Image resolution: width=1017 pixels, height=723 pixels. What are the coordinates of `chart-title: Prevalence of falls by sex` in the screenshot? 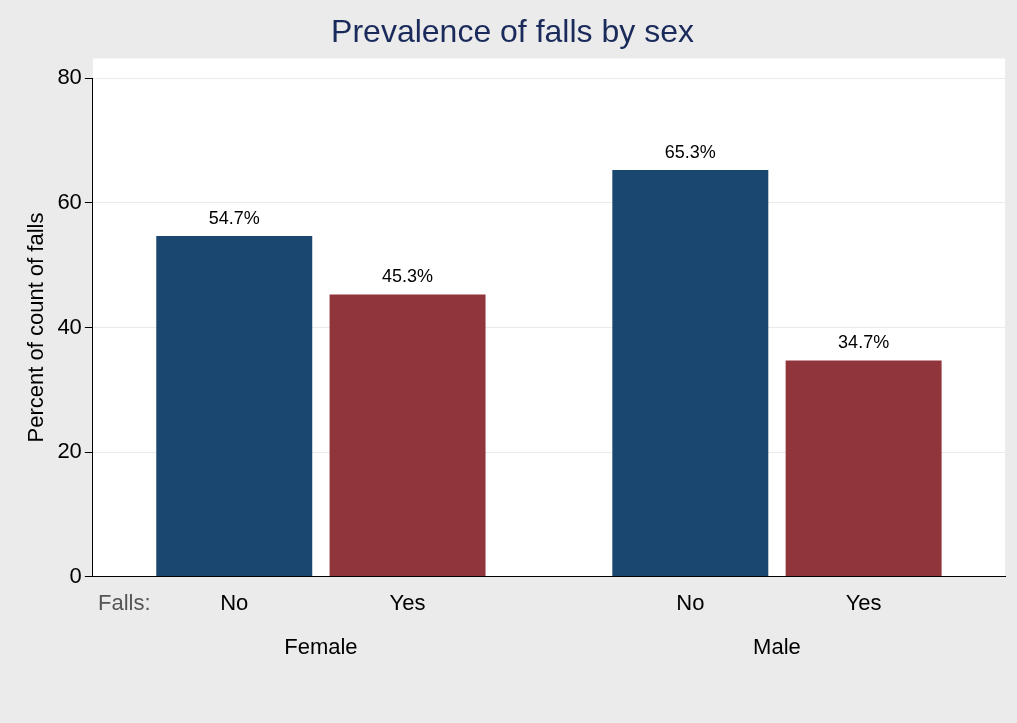 It's located at (512, 31).